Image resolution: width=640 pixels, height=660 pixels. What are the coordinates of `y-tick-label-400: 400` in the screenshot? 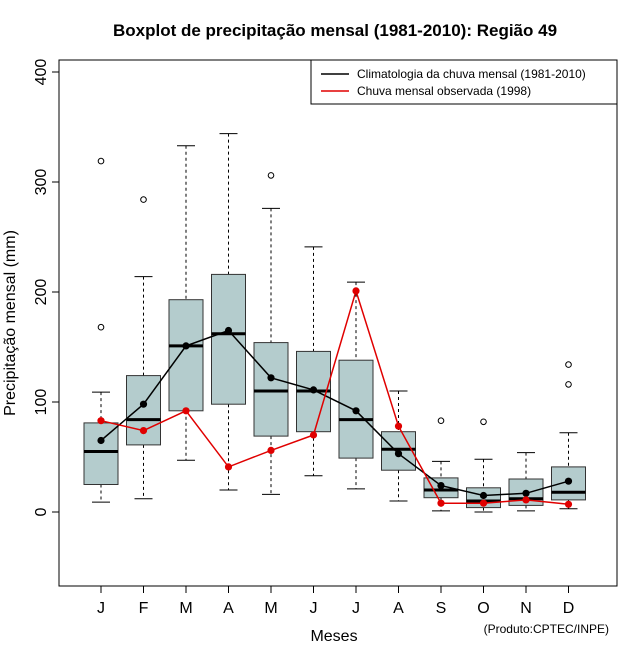 It's located at (41, 72).